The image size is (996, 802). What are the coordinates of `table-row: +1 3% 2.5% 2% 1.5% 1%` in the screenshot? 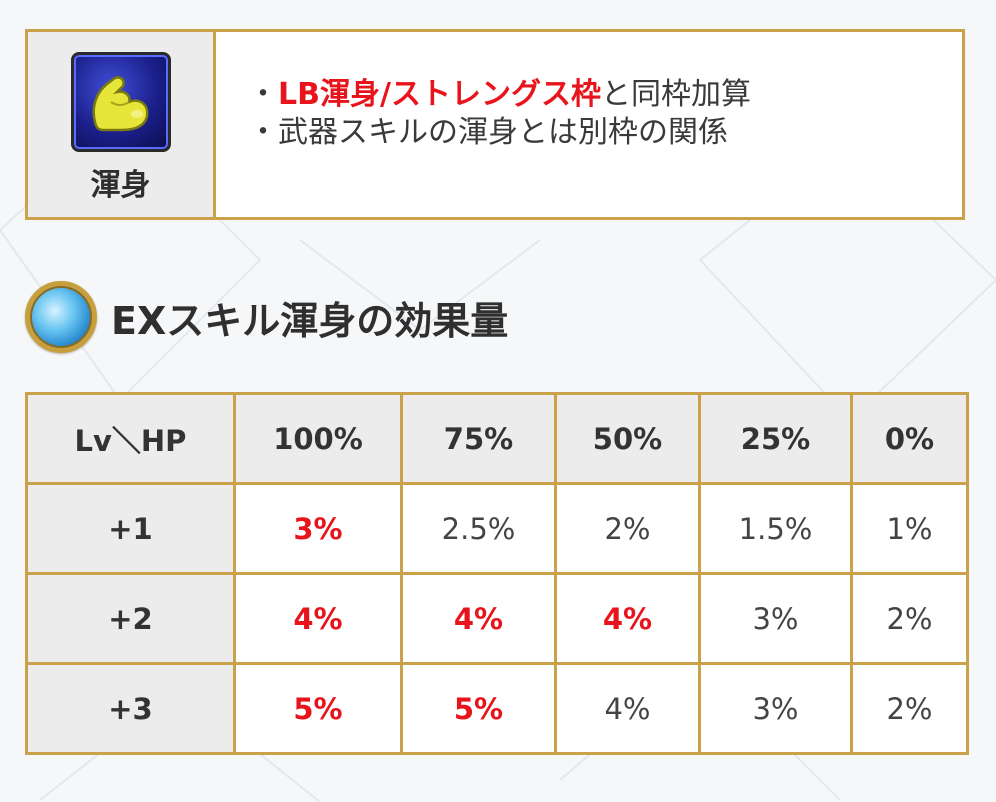 It's located at (497, 528).